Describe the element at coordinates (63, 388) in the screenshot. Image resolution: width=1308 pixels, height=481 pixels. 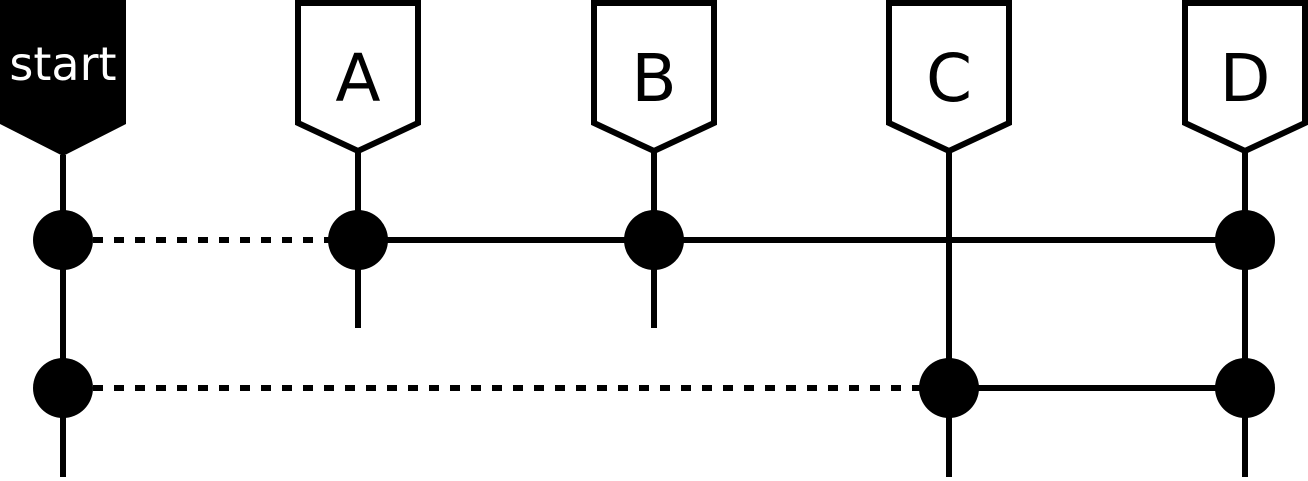
I see `dot-row2-start` at that location.